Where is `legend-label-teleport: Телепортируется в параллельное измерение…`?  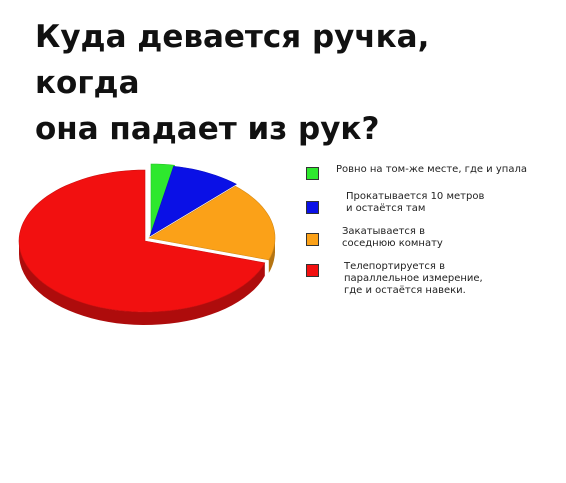
legend-label-teleport: Телепортируется в параллельное измерение… is located at coordinates (413, 278).